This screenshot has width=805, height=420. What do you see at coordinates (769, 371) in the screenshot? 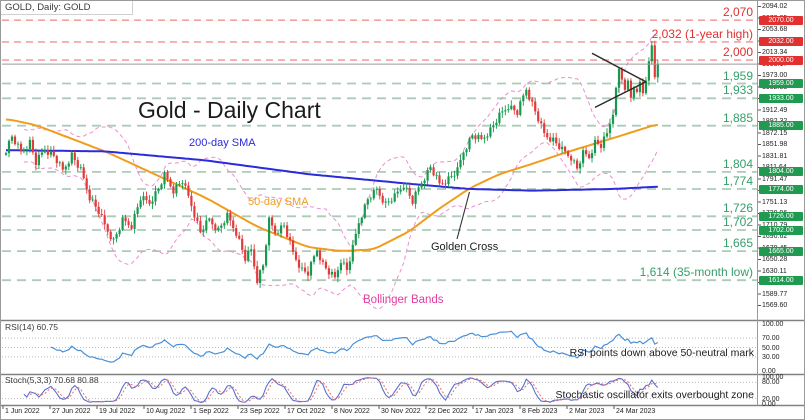
I see `rsi-axis-tick: 0.00` at bounding box center [769, 371].